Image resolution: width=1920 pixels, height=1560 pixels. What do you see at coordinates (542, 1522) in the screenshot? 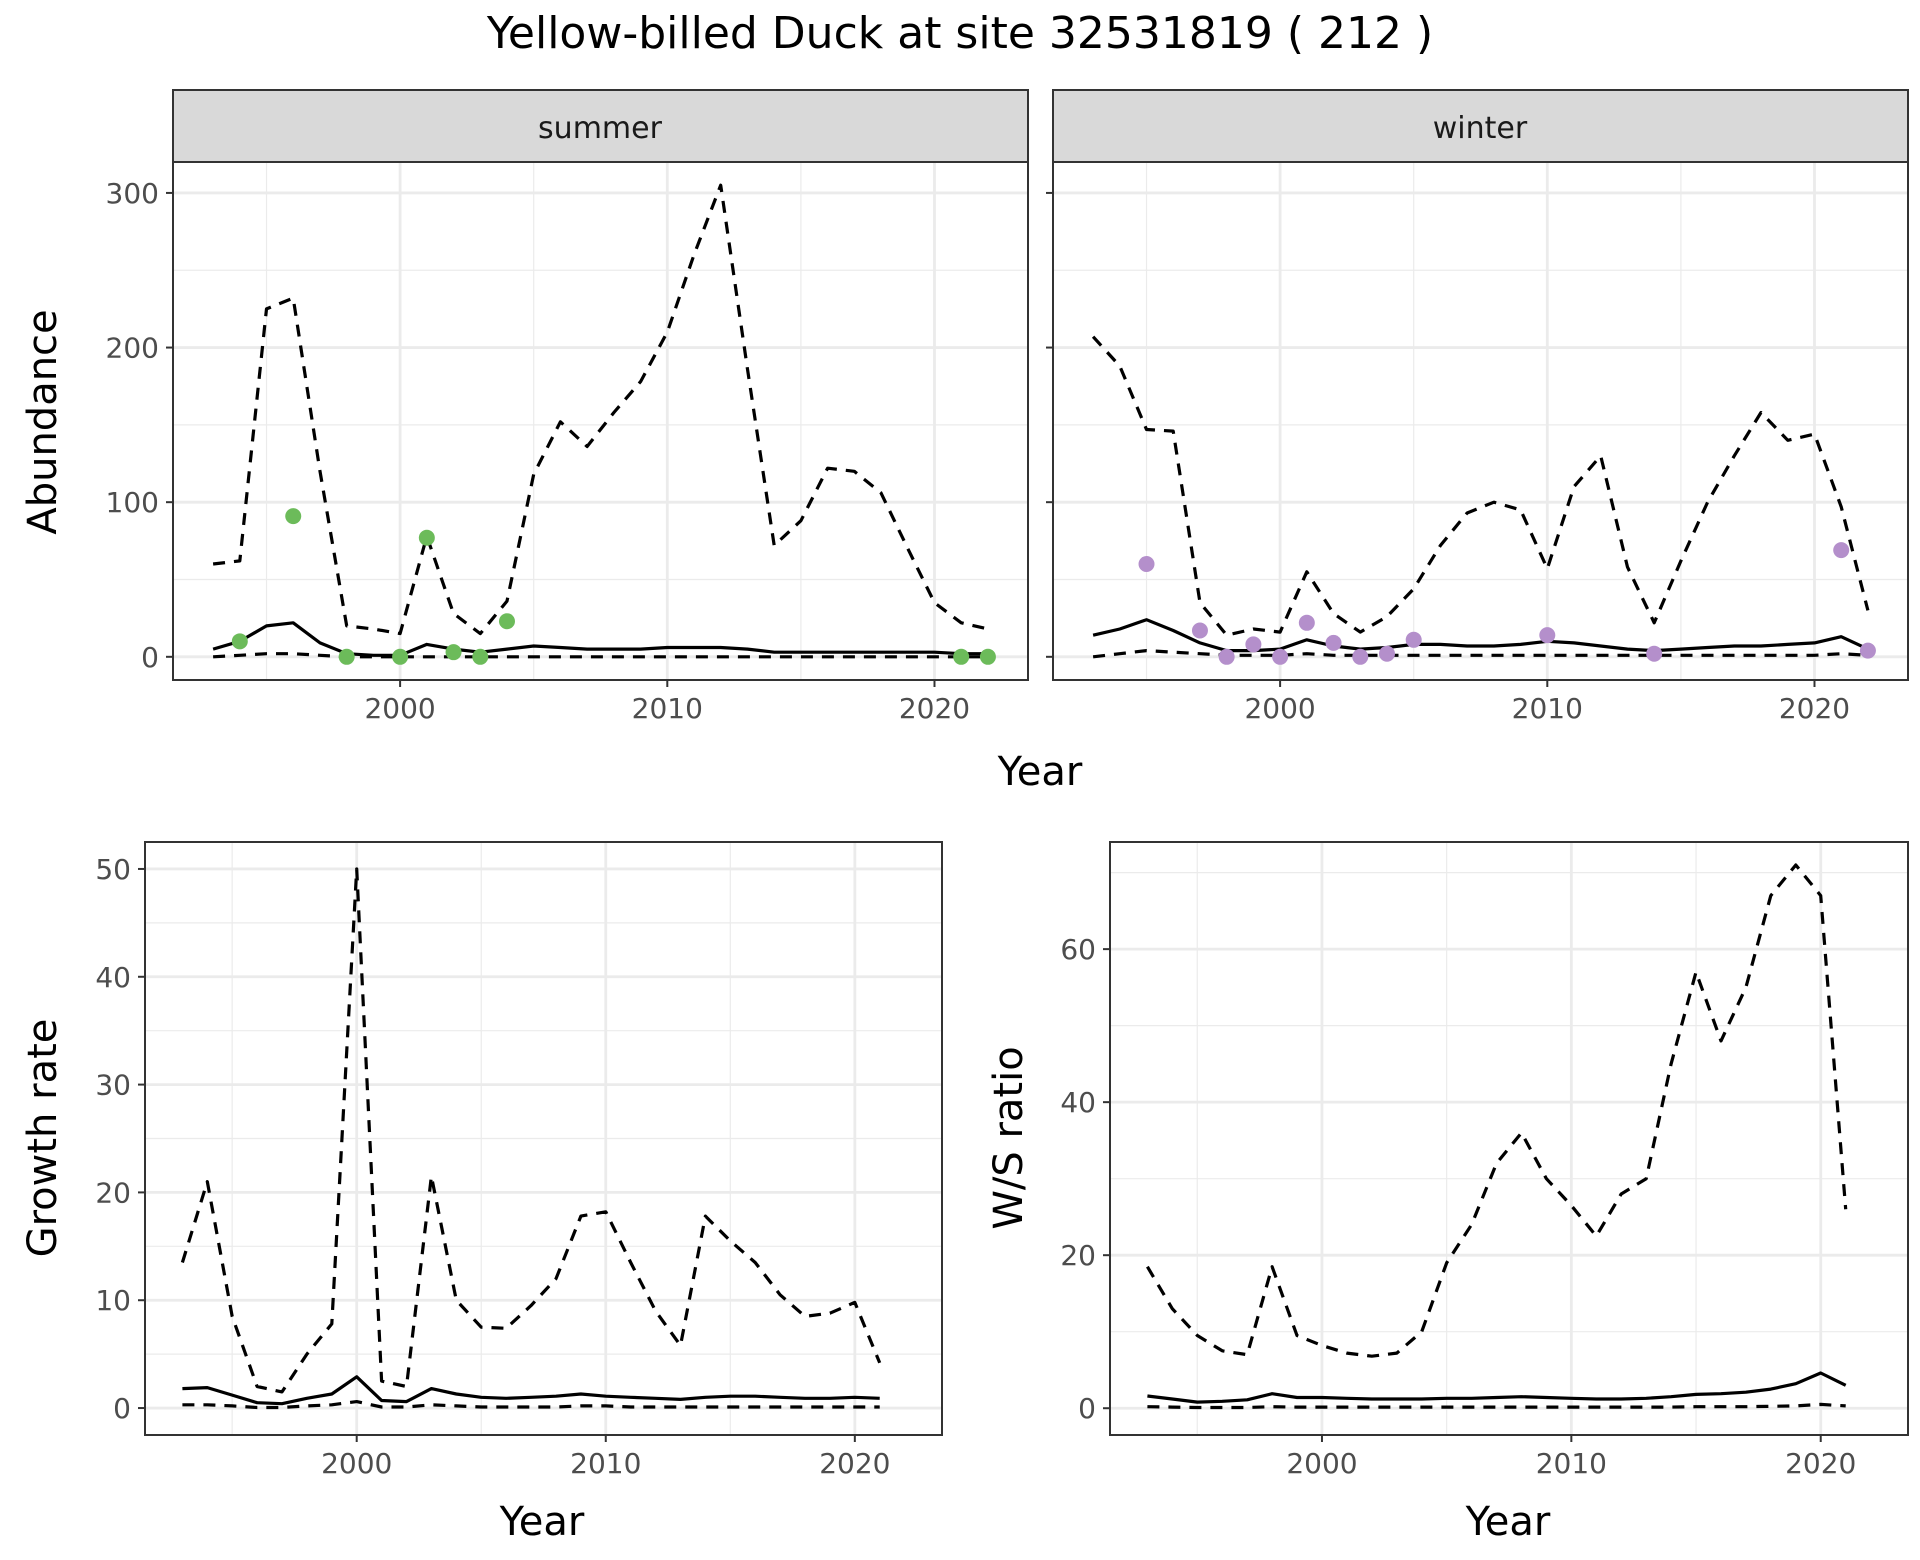
I see `growth-x-axis-title: Year` at bounding box center [542, 1522].